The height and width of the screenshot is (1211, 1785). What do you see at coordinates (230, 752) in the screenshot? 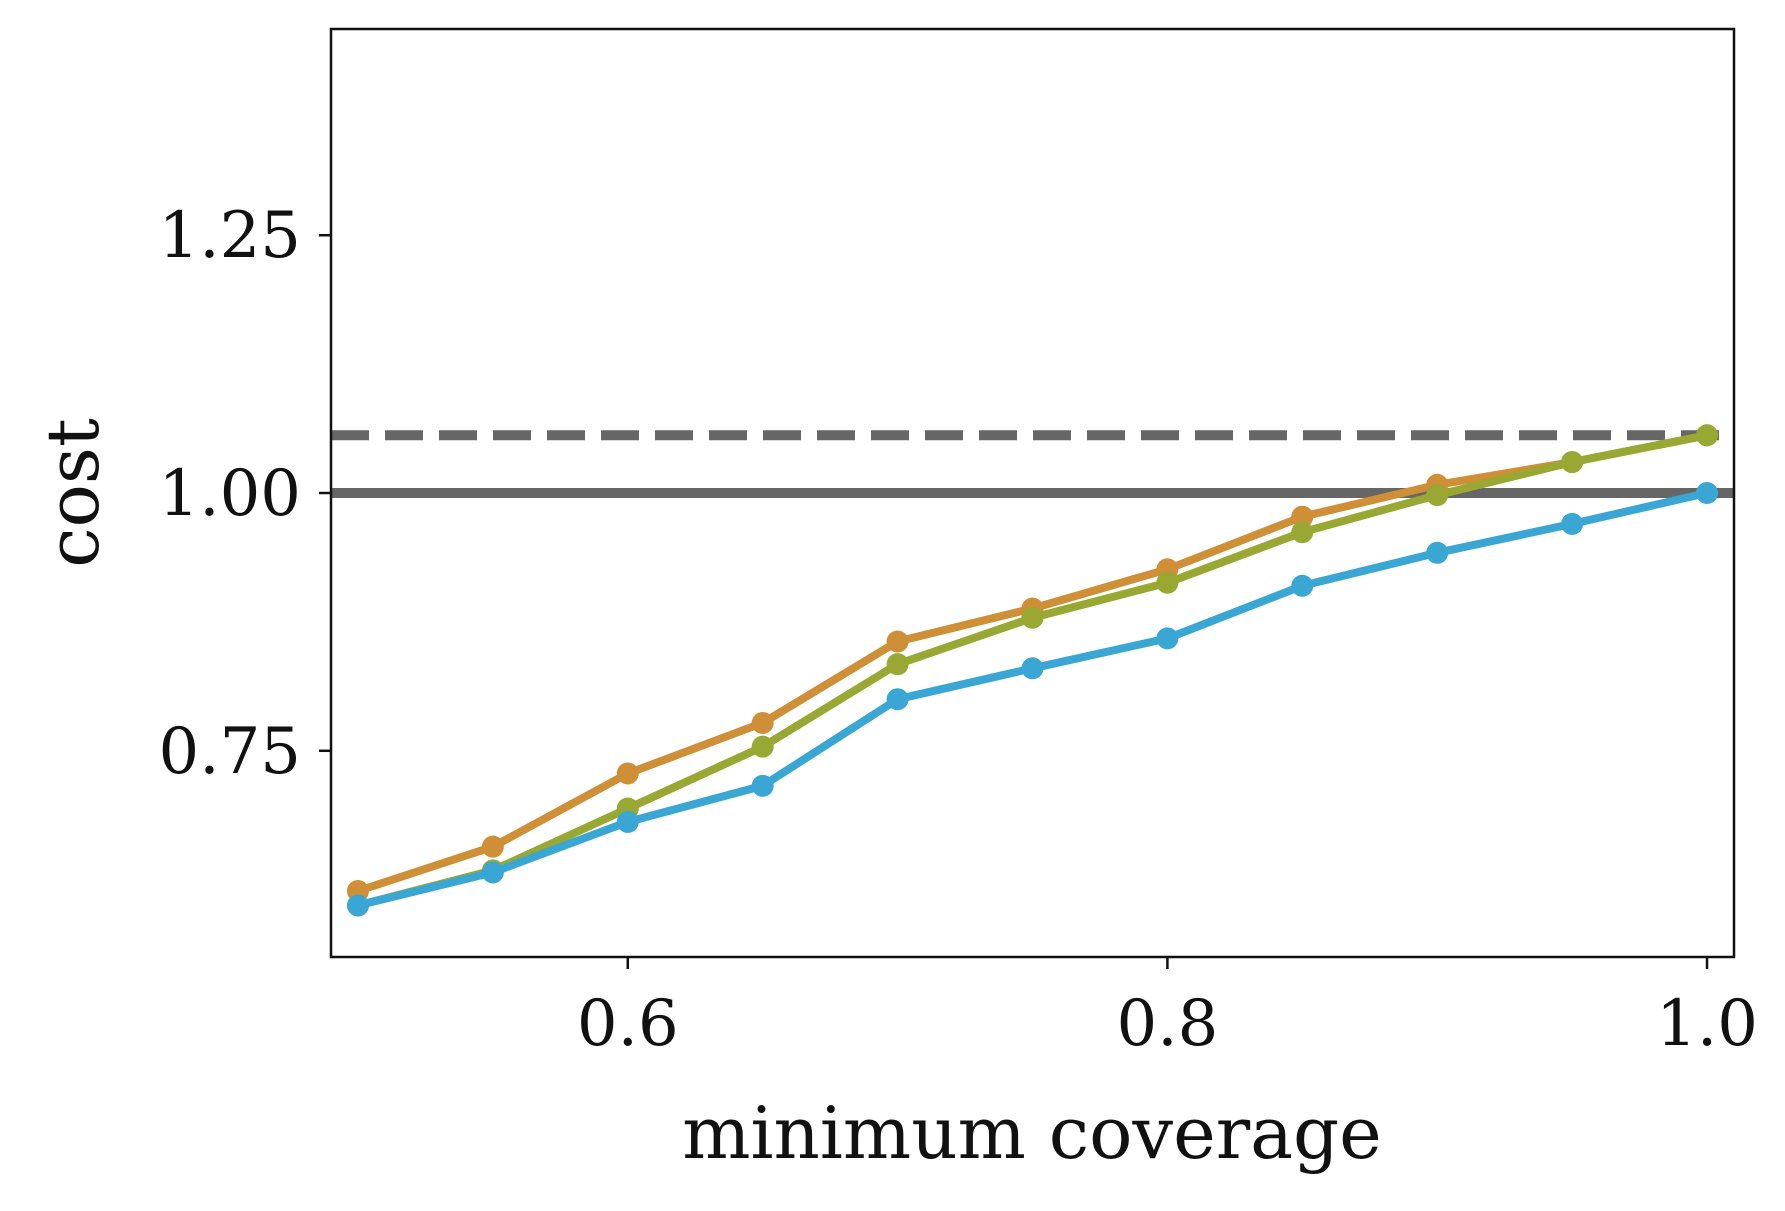
I see `y-tick-label: 0.75` at bounding box center [230, 752].